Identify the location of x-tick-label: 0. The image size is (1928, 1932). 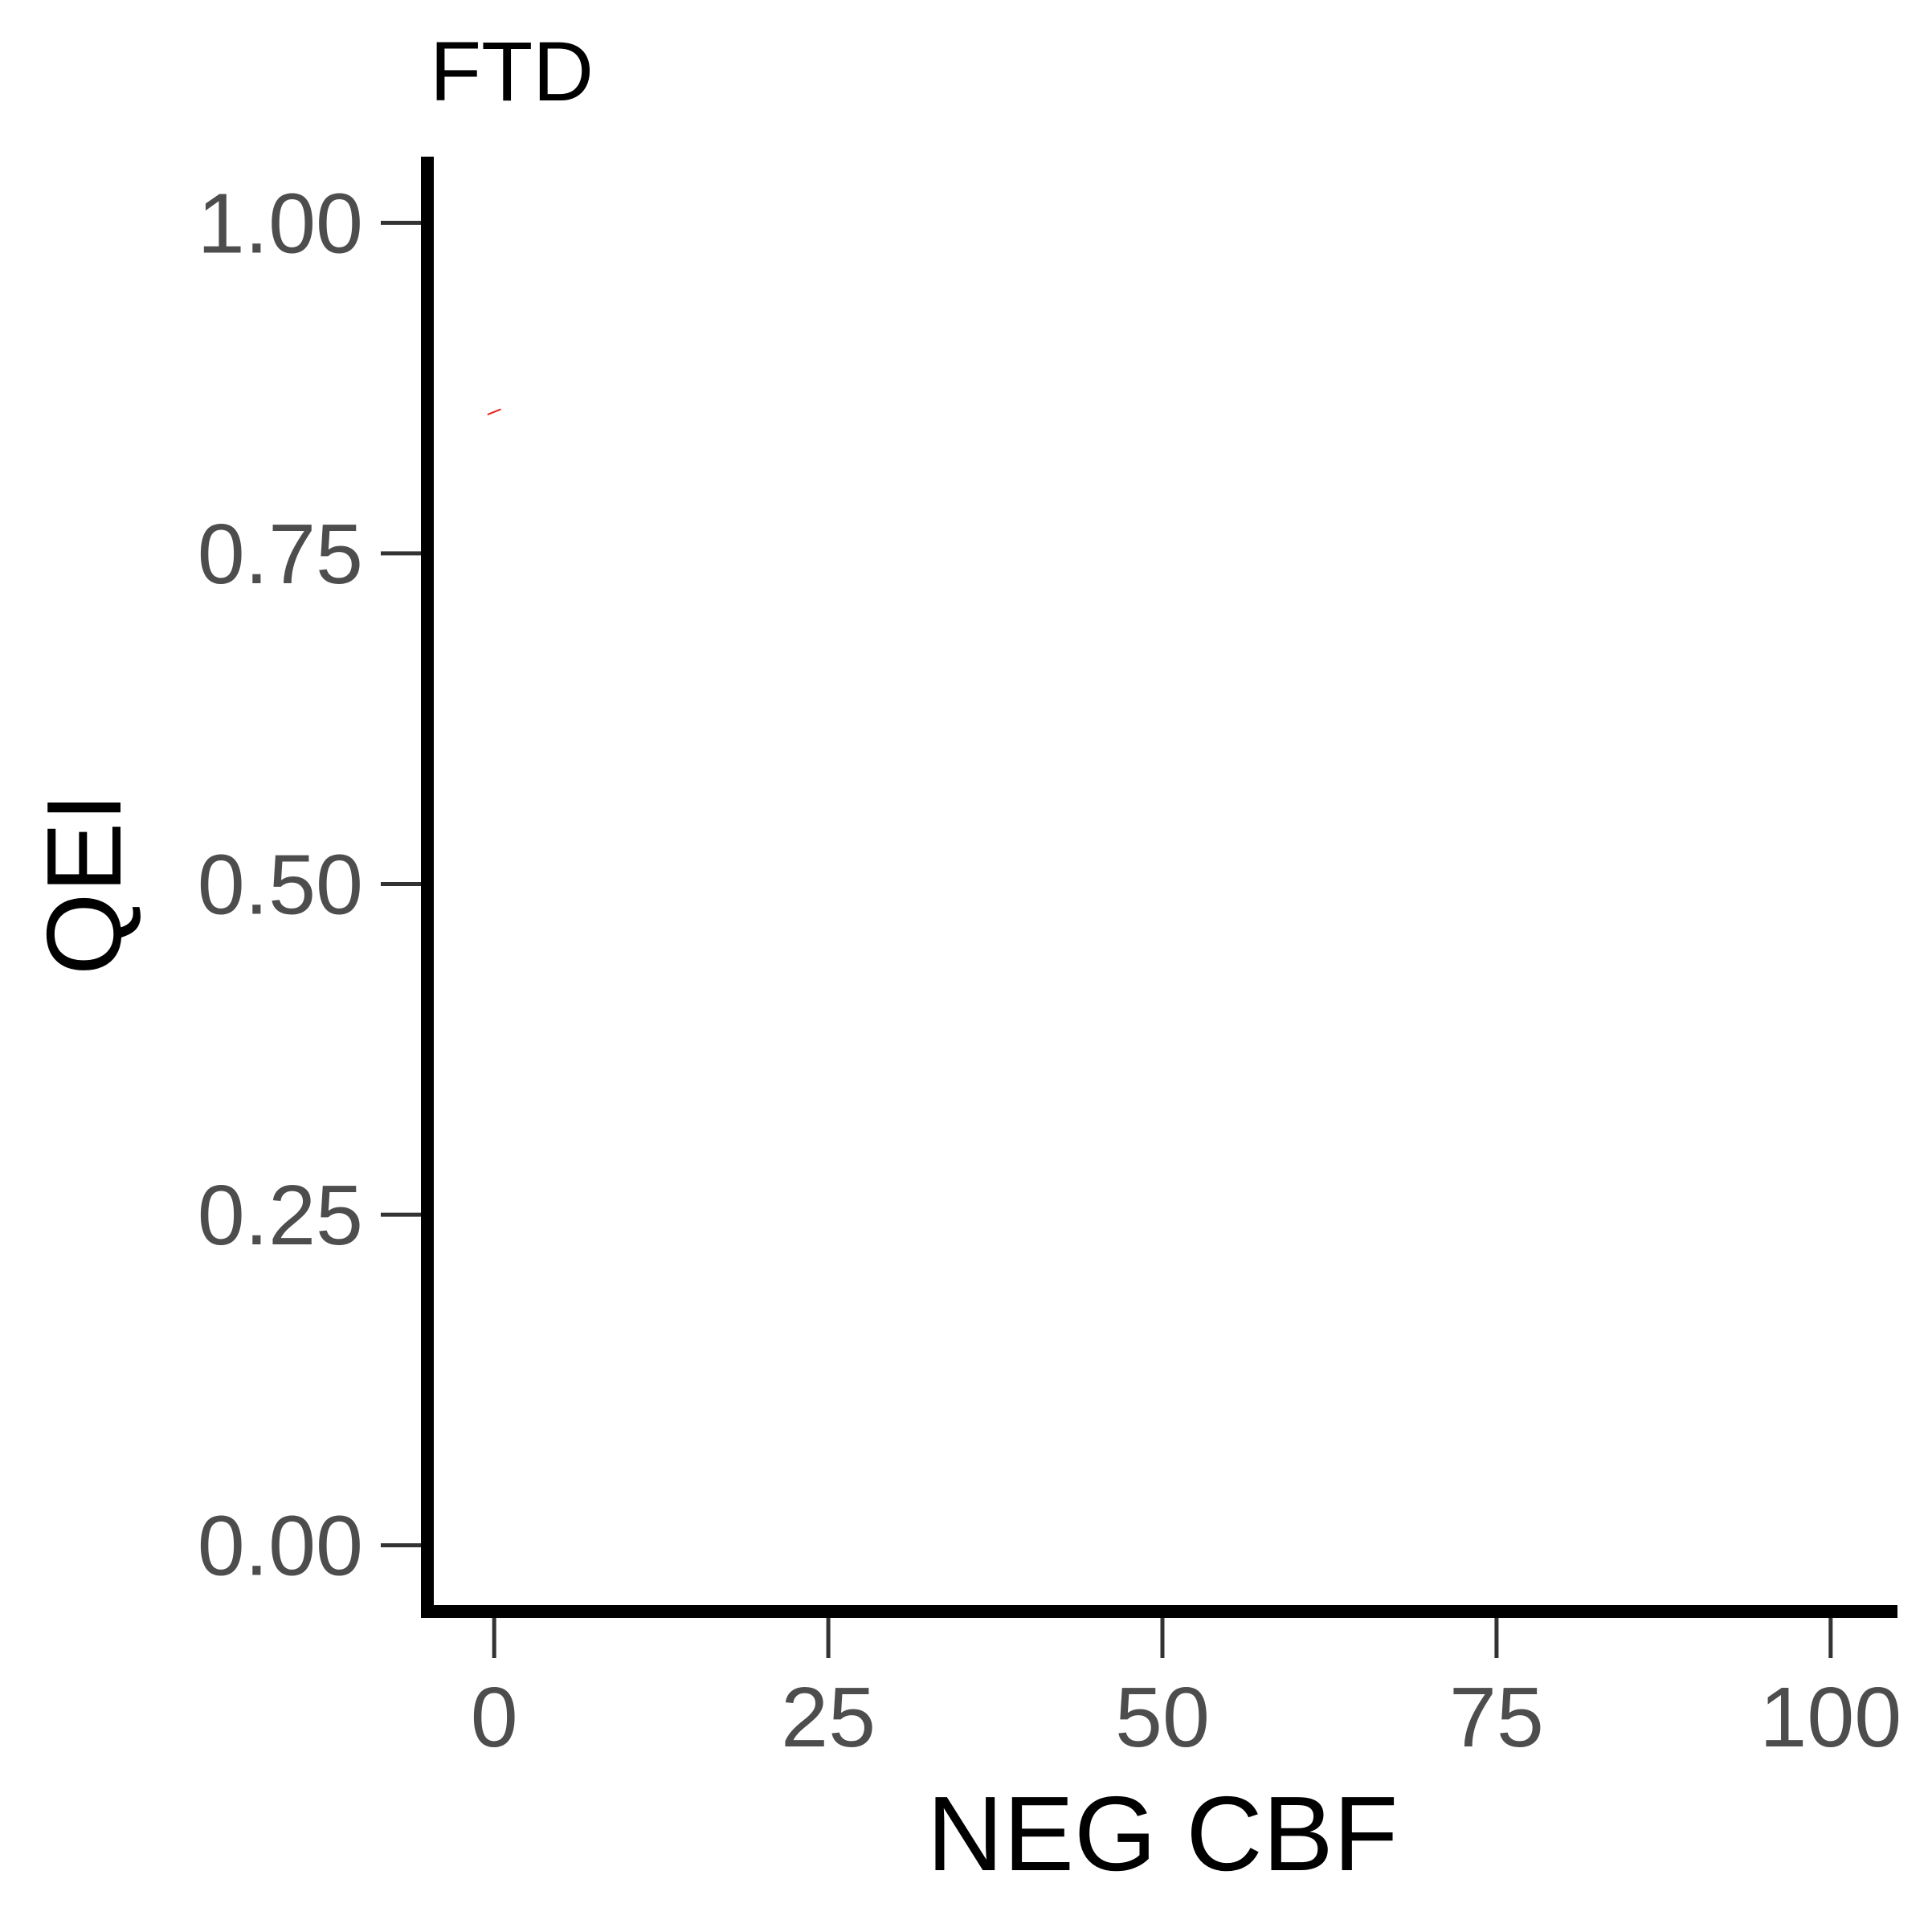
(494, 1717).